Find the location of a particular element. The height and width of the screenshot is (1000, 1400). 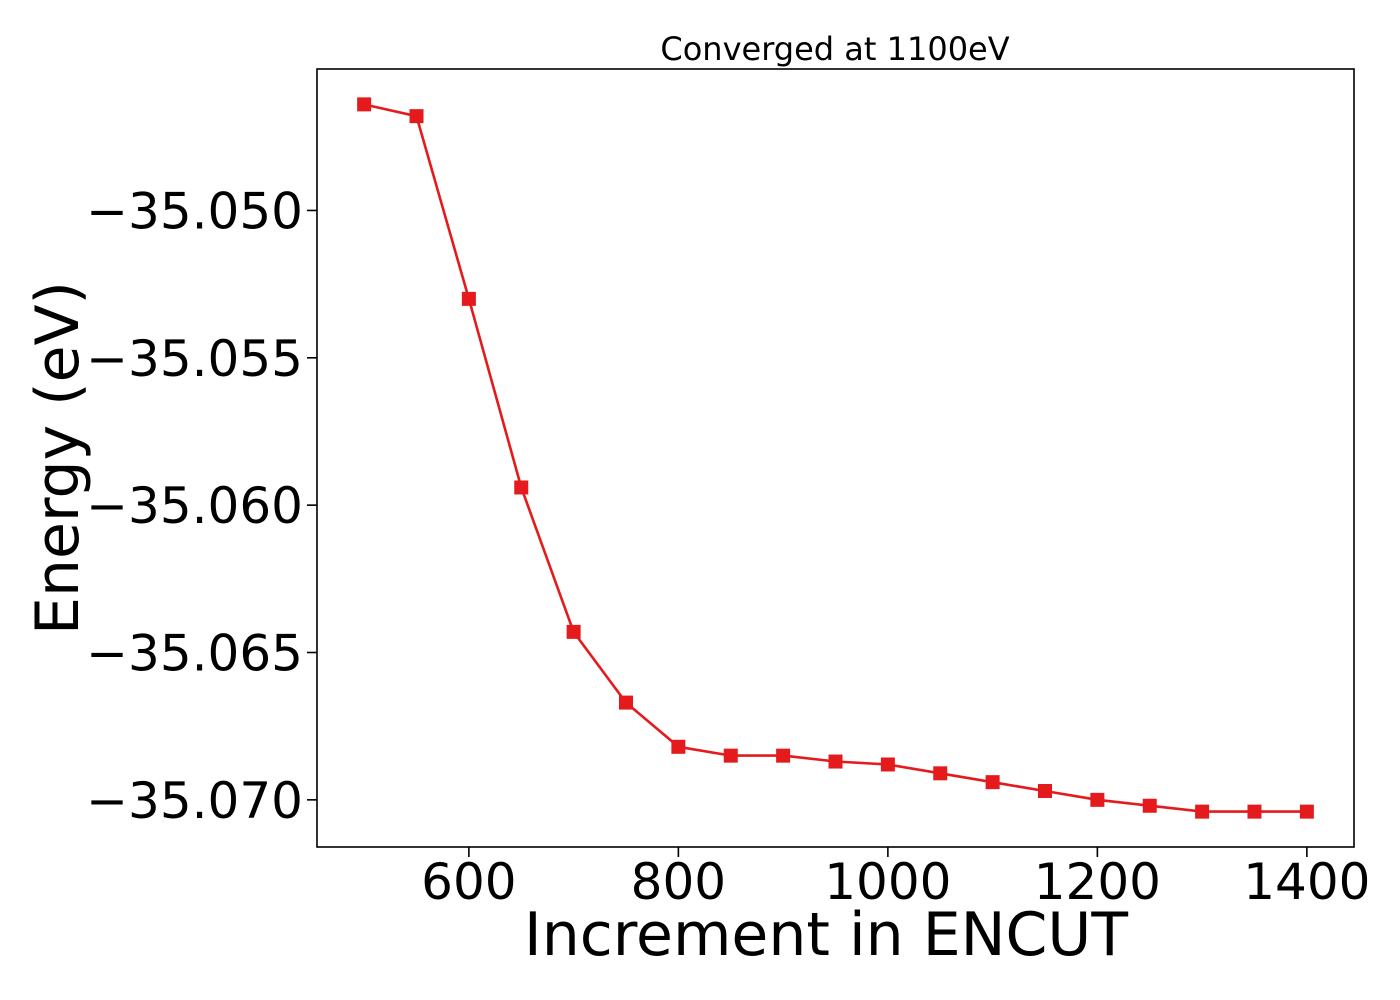

y-tick-label: −35.055 is located at coordinates (194, 359).